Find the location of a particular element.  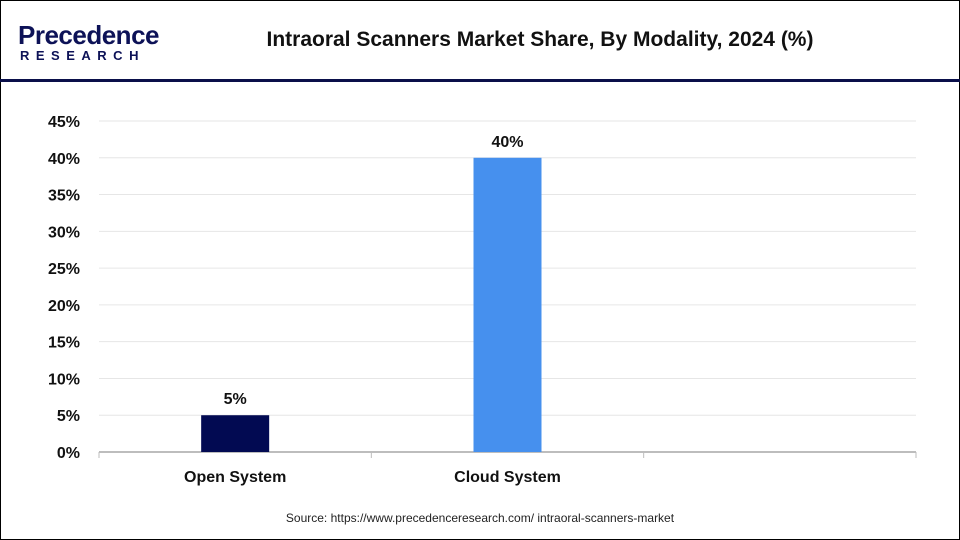

header-divider is located at coordinates (480, 80).